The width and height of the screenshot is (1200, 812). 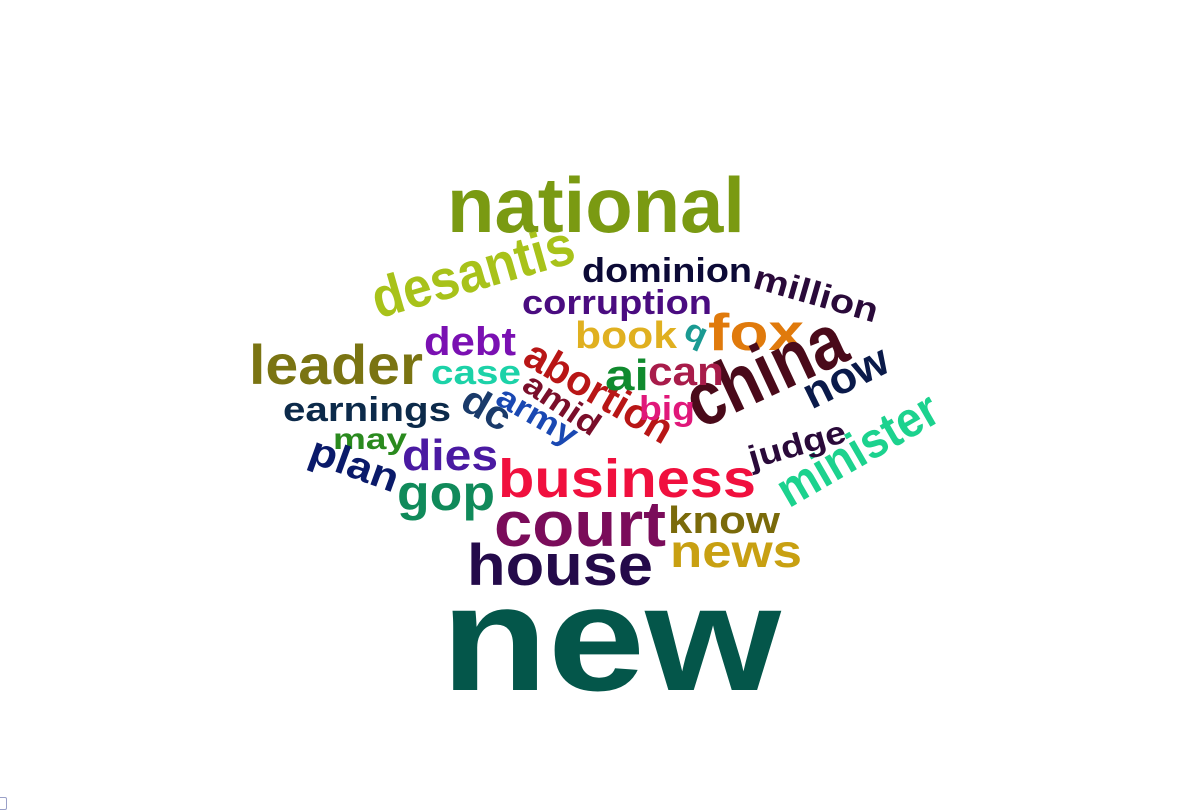 What do you see at coordinates (3, 803) in the screenshot?
I see `corner-handle-icon` at bounding box center [3, 803].